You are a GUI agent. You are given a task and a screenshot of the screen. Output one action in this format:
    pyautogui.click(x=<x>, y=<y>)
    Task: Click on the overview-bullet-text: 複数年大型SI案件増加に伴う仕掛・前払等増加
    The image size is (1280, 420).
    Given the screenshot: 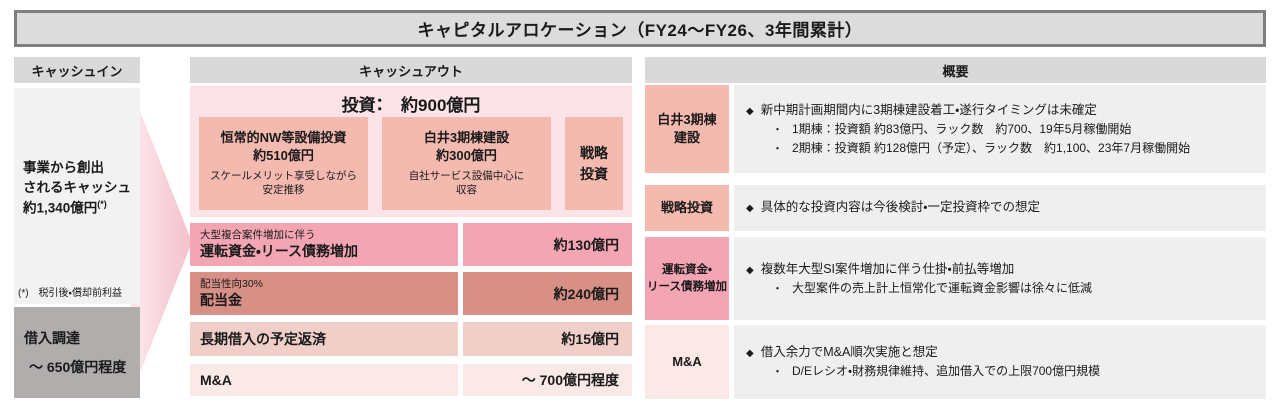 What is the action you would take?
    pyautogui.click(x=887, y=268)
    